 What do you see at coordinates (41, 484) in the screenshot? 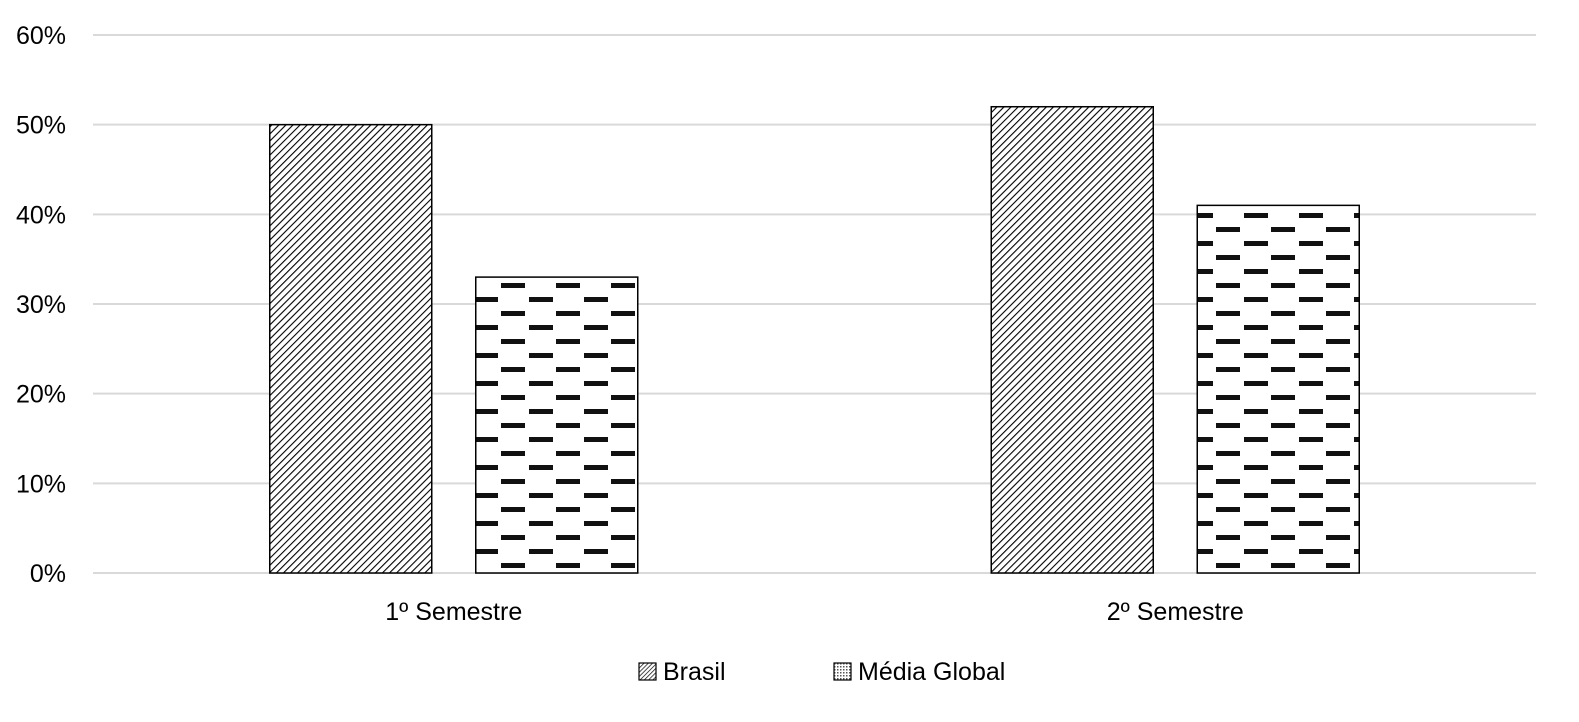
I see `y-tick-label: 10%` at bounding box center [41, 484].